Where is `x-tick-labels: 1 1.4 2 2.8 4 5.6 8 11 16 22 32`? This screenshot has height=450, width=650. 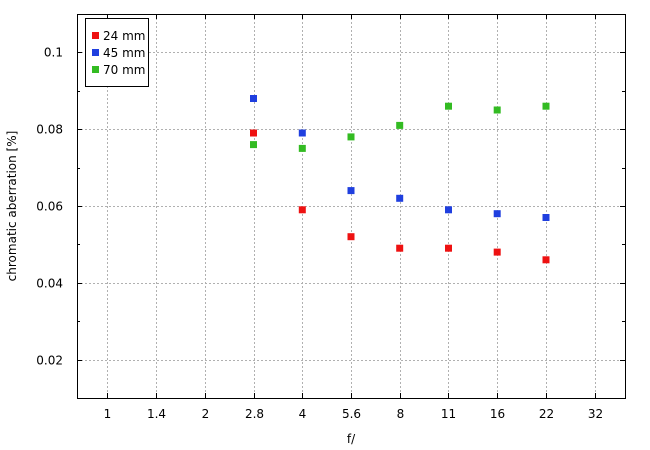
x-tick-labels: 1 1.4 2 2.8 4 5.6 8 11 16 22 32 is located at coordinates (353, 414).